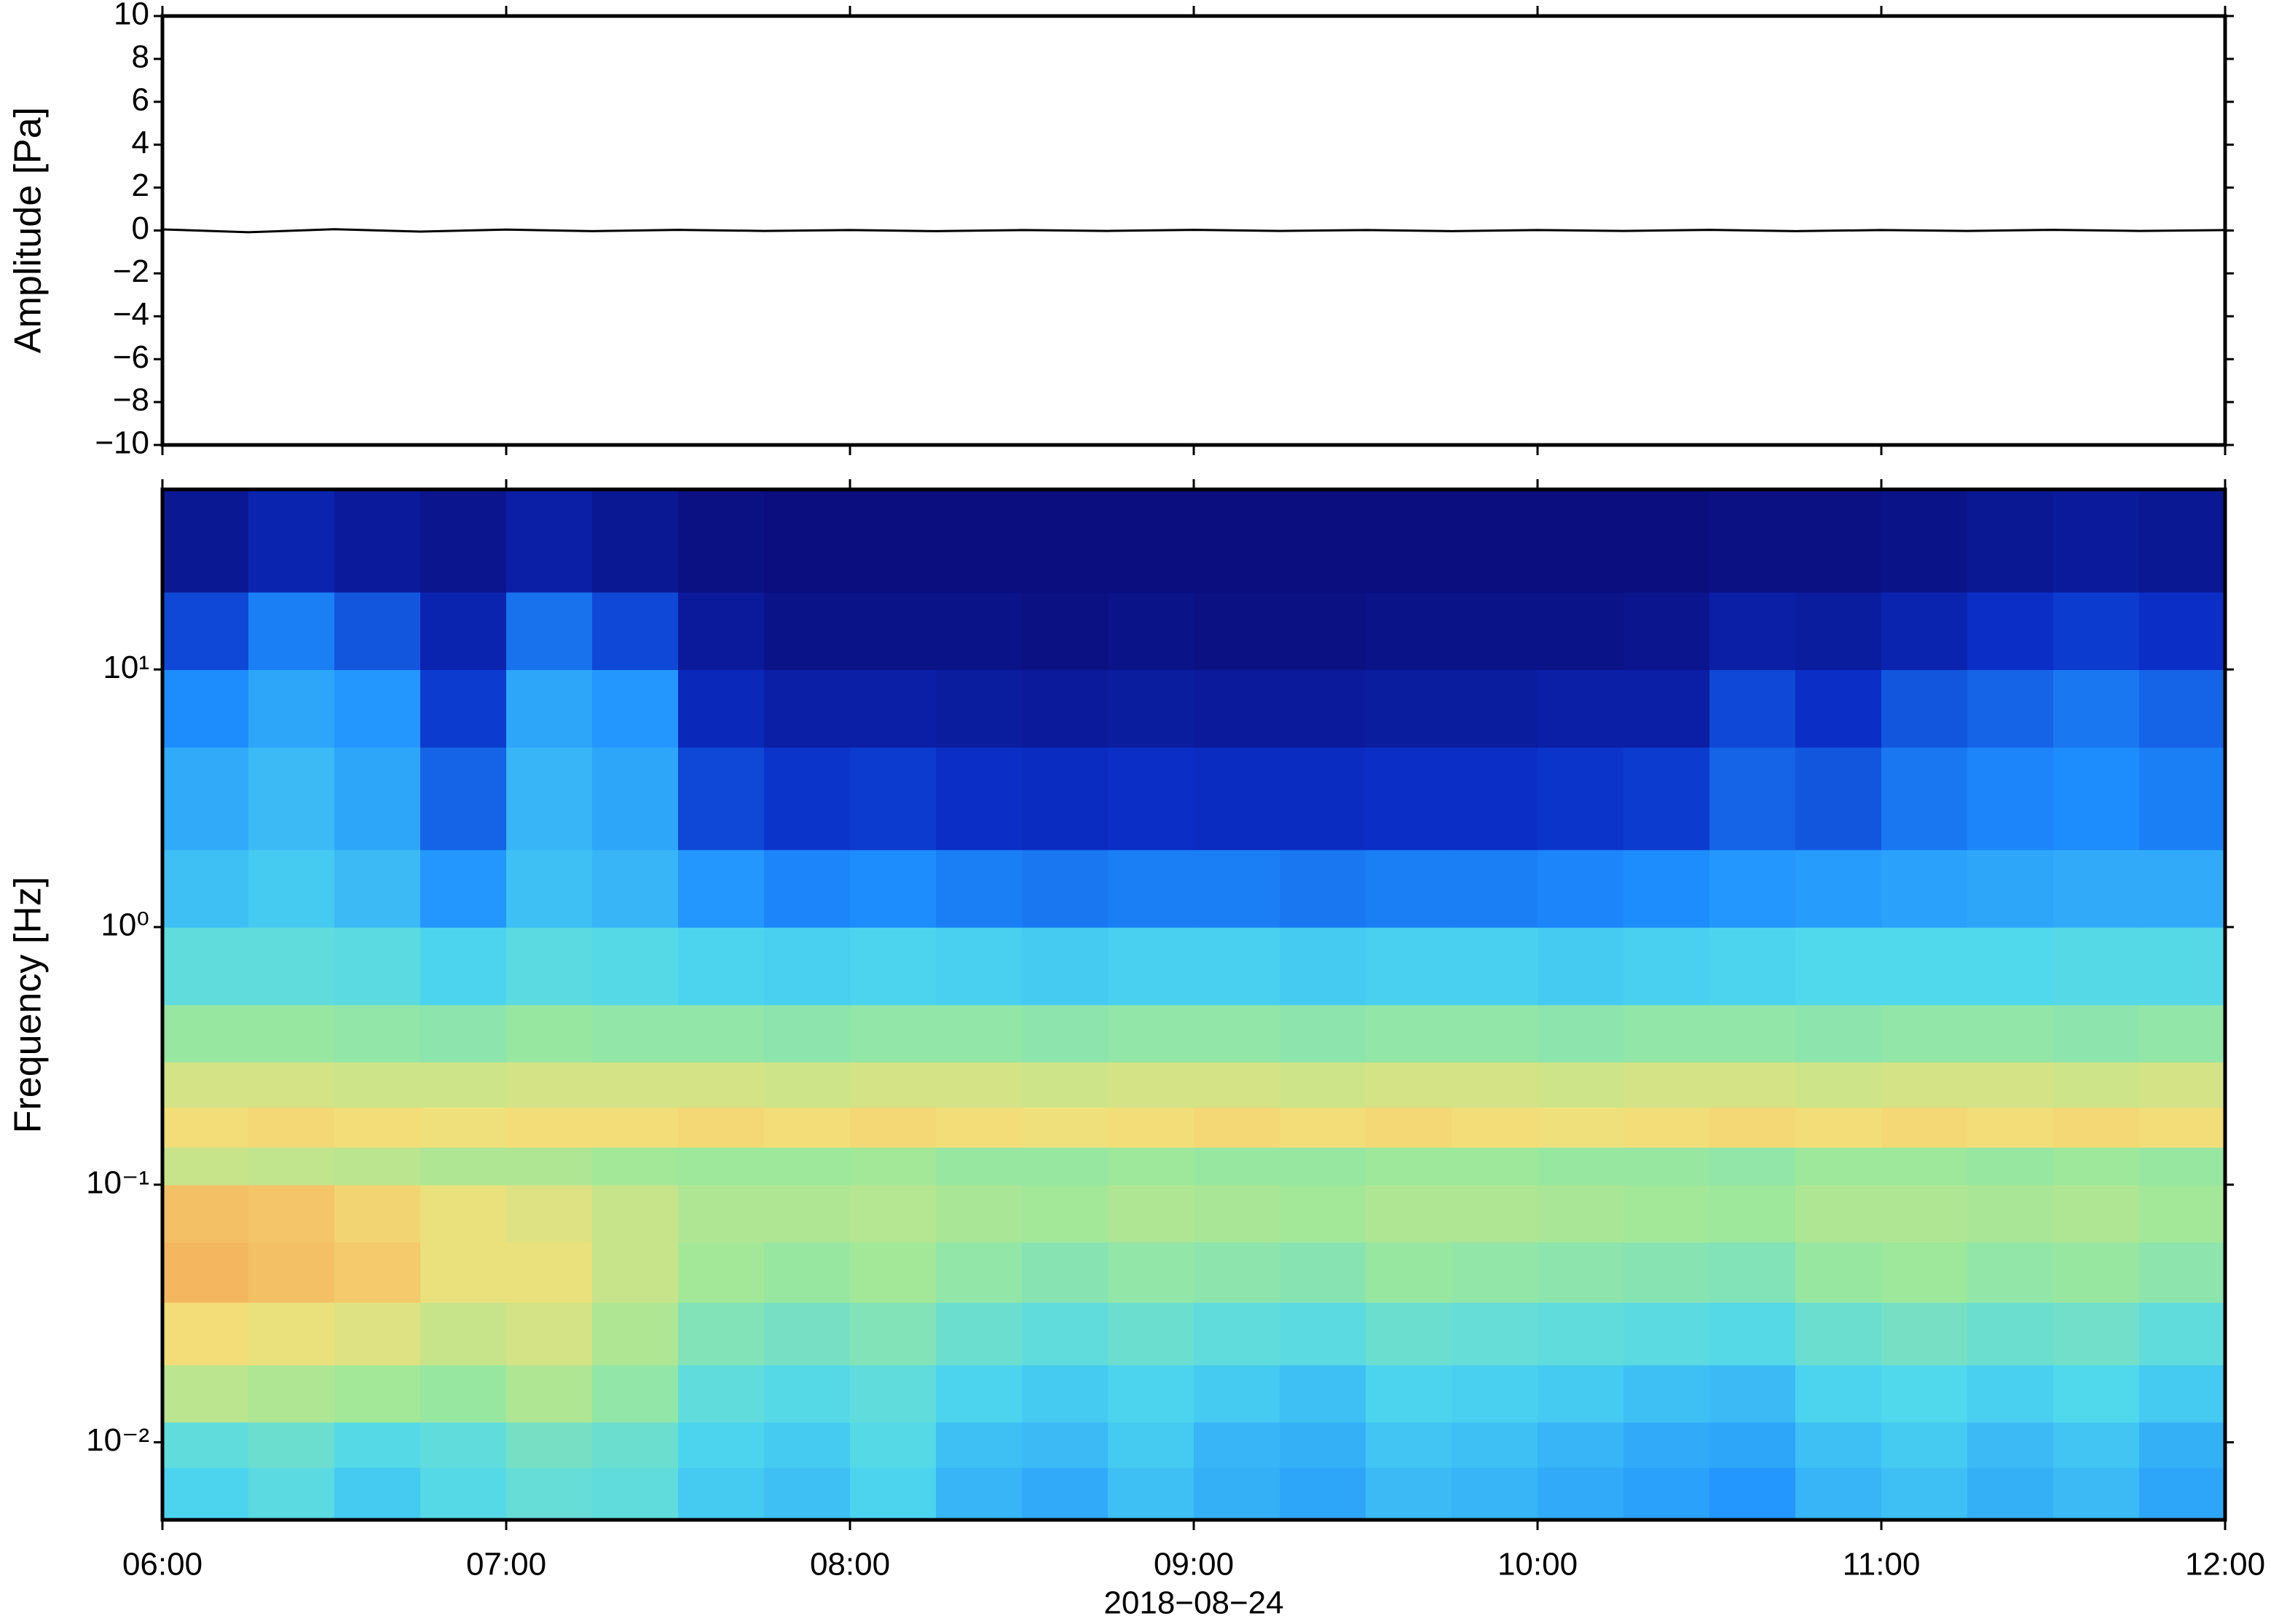 This screenshot has width=2271, height=1624. Describe the element at coordinates (131, 400) in the screenshot. I see `y-tick-label: −8` at that location.